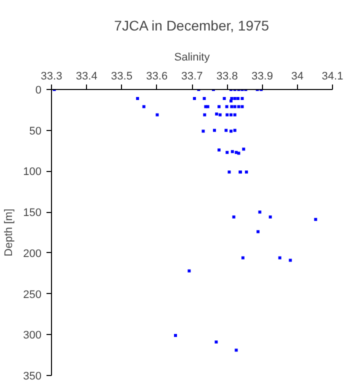 This screenshot has height=384, width=346. What do you see at coordinates (227, 76) in the screenshot?
I see `x-tick-label: 33.8` at bounding box center [227, 76].